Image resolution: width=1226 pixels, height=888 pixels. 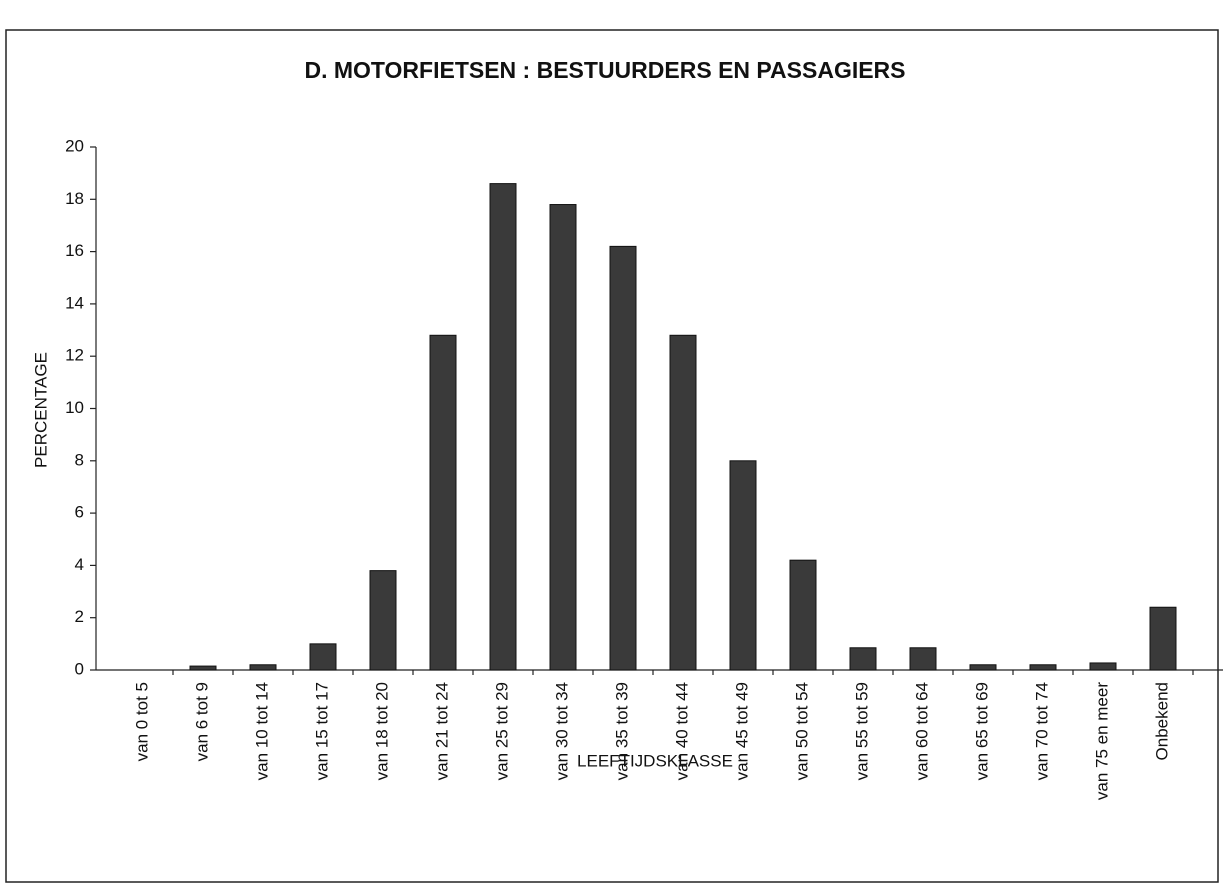 I want to click on y-tick-label: 8, so click(x=79, y=459).